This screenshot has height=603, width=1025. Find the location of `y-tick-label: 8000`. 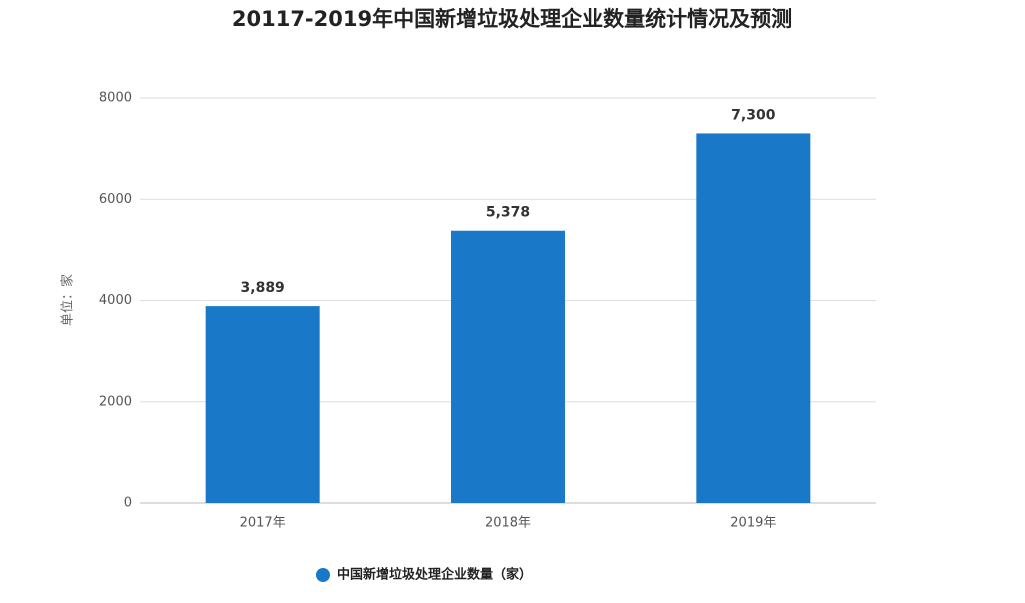

y-tick-label: 8000 is located at coordinates (115, 98).